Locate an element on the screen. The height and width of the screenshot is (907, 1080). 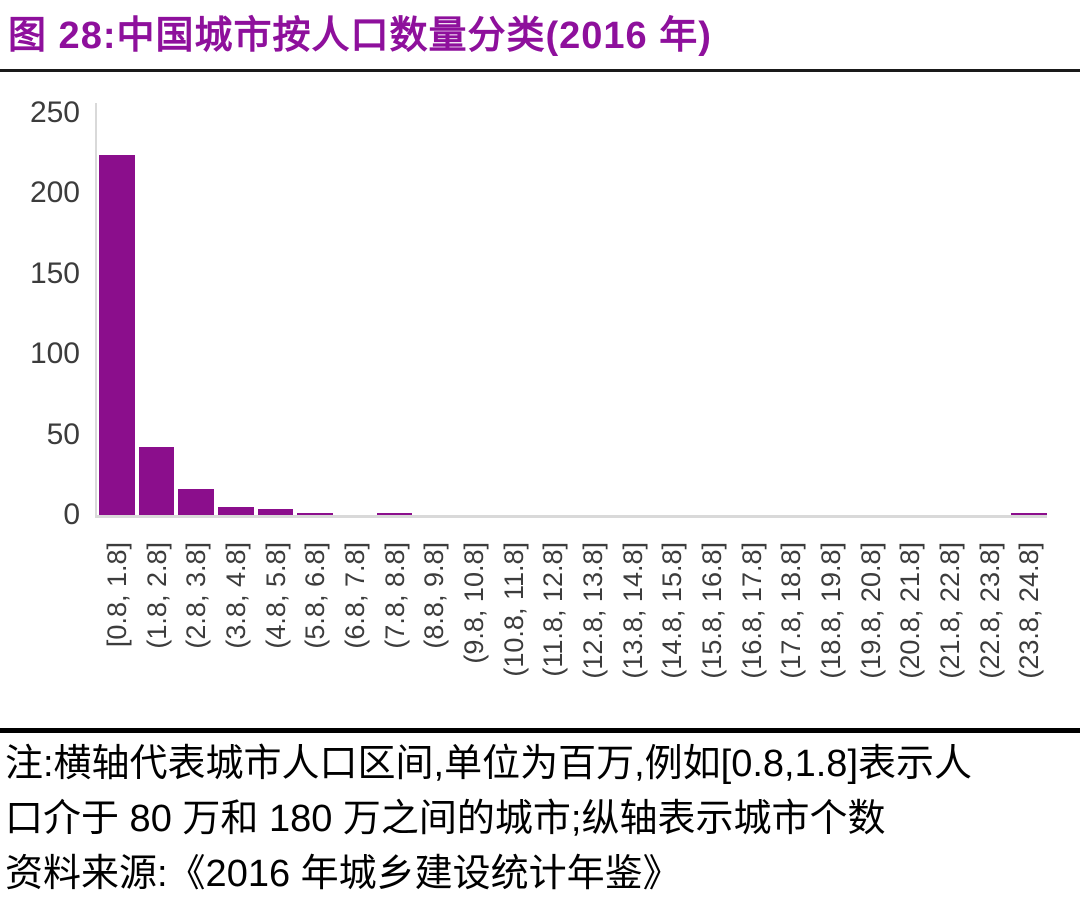
x-axis-tick-label: (11.8, 12.8] is located at coordinates (553, 609).